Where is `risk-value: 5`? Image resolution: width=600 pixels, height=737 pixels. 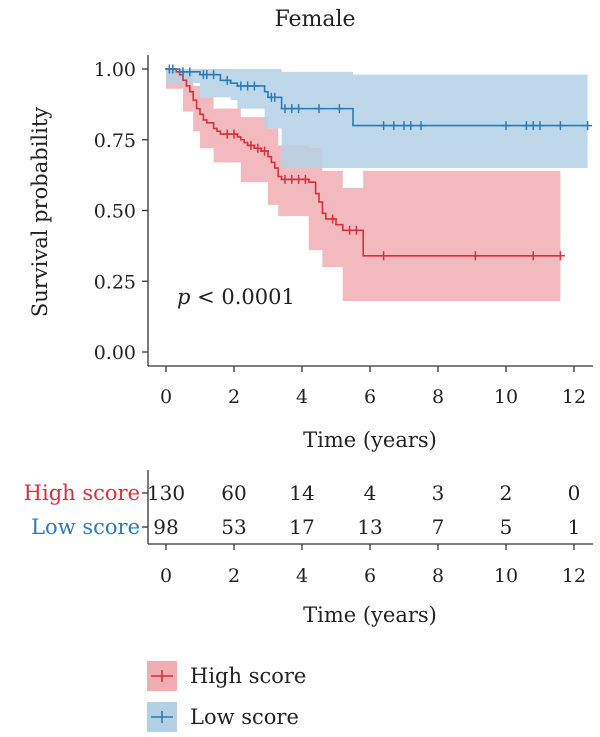
risk-value: 5 is located at coordinates (506, 527).